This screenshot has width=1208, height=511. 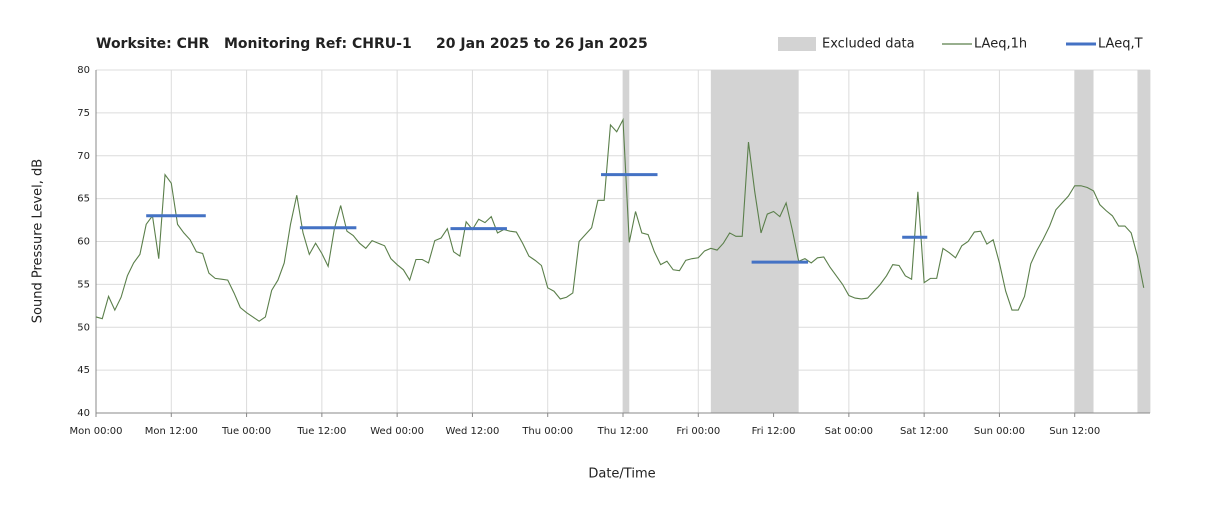 I want to click on y-tick-label: 70, so click(x=83, y=156).